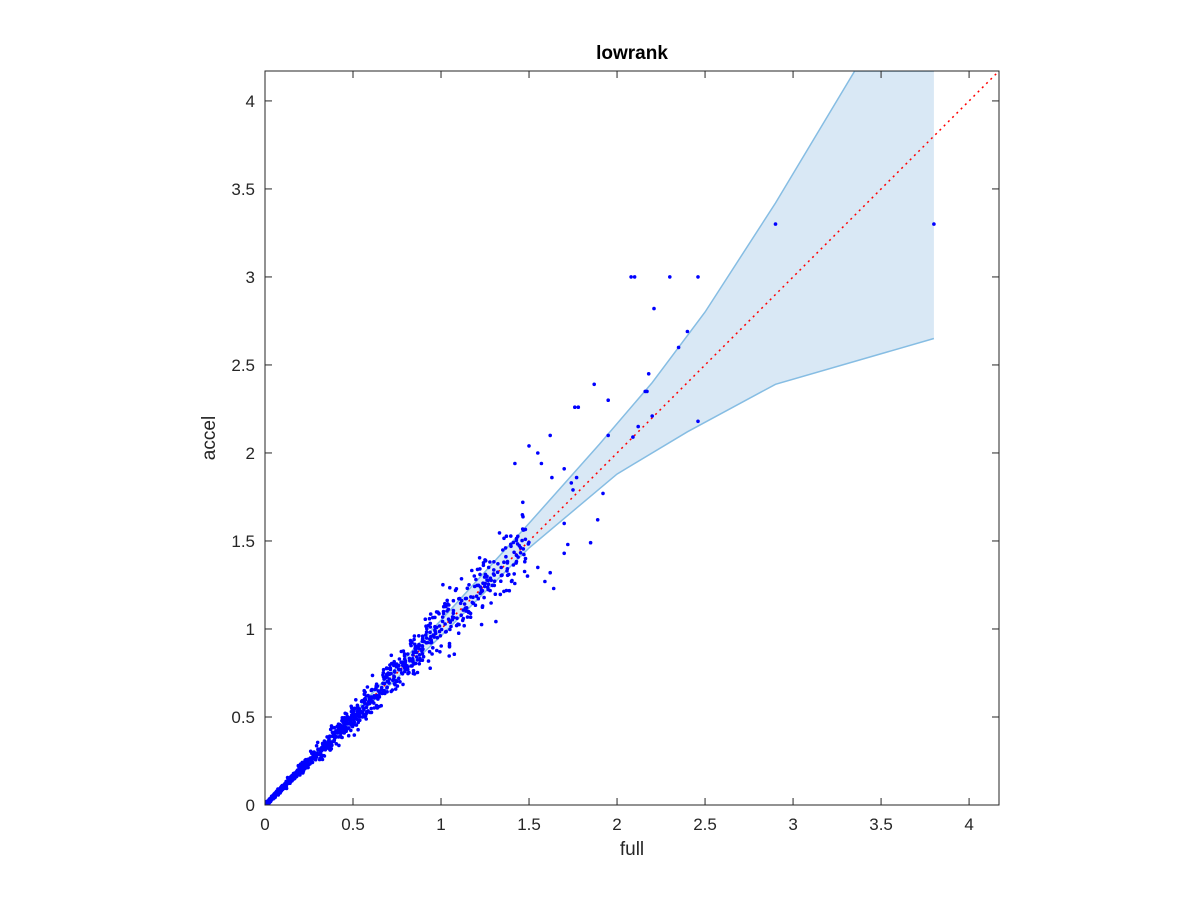  Describe the element at coordinates (250, 101) in the screenshot. I see `y-tick-label: 4` at that location.